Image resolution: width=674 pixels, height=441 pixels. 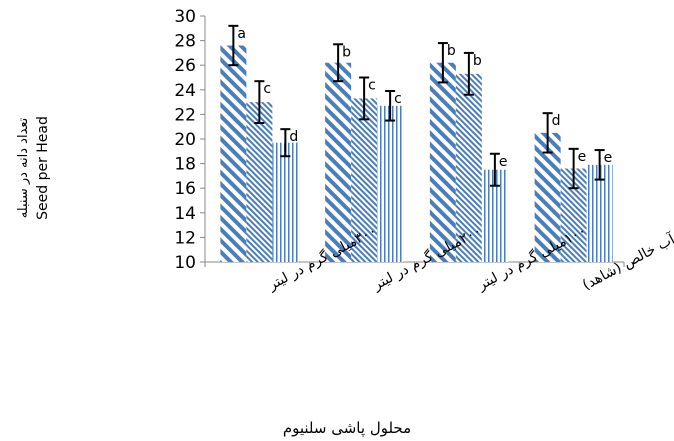 What do you see at coordinates (185, 165) in the screenshot?
I see `y-tick-label: 18` at bounding box center [185, 165].